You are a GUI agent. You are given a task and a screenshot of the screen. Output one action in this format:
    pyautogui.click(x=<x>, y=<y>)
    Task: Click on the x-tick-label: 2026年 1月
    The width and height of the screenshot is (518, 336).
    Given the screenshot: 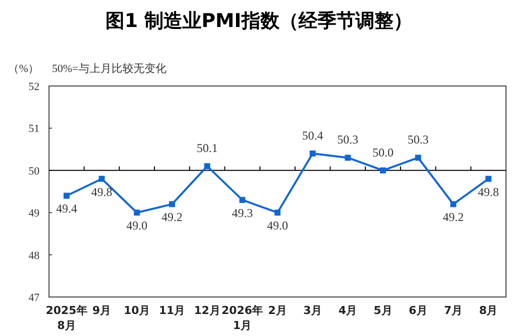 What is the action you would take?
    pyautogui.click(x=243, y=318)
    